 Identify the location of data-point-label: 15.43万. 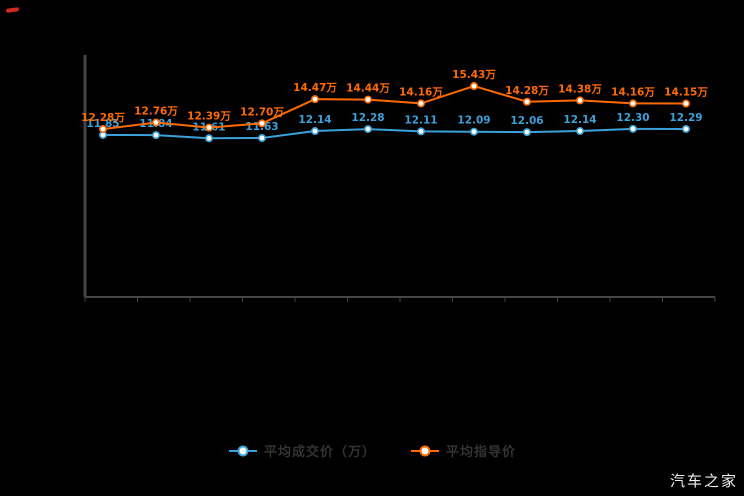
(474, 75).